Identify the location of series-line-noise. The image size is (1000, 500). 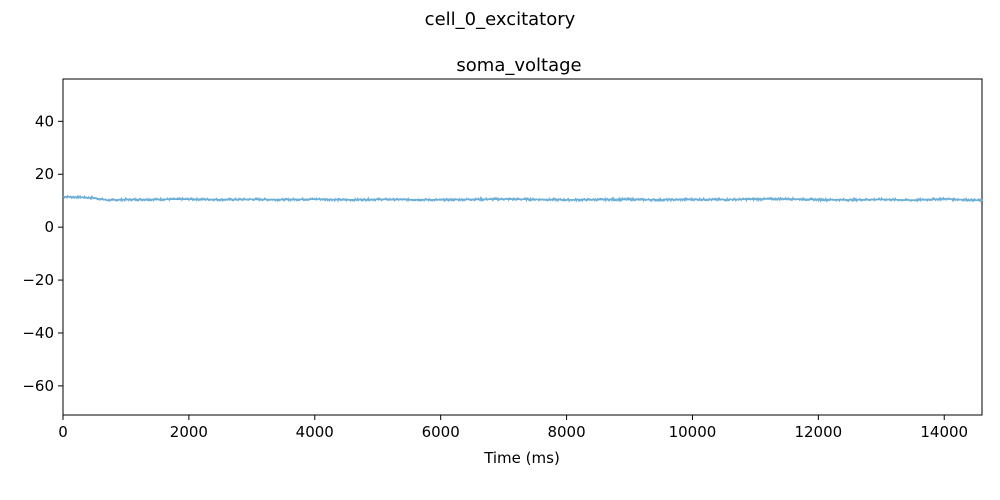
(522, 199).